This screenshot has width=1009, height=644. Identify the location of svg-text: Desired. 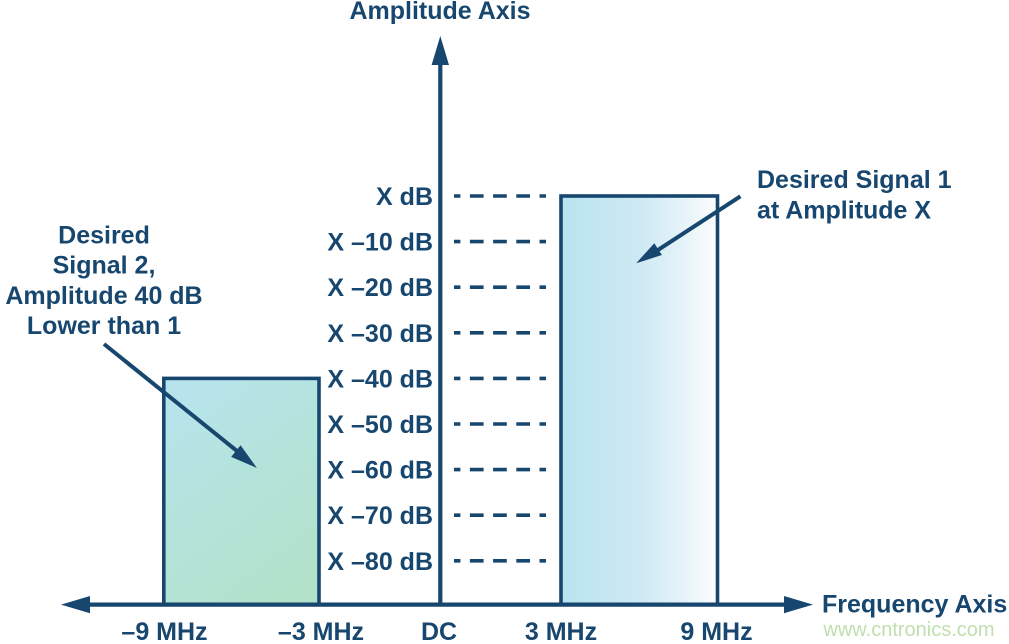
(104, 235).